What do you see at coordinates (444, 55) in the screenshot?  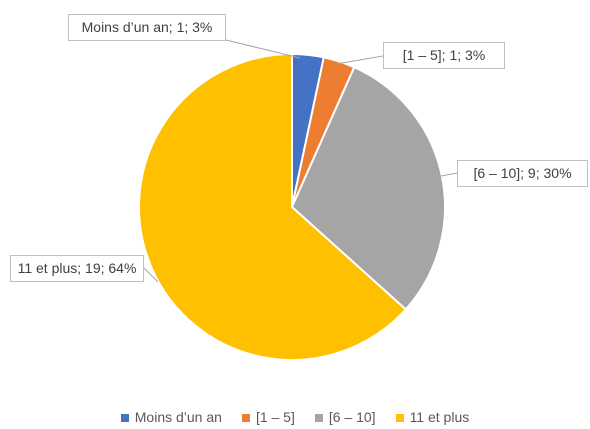 I see `data-label: [1 – 5]; 1; 3%` at bounding box center [444, 55].